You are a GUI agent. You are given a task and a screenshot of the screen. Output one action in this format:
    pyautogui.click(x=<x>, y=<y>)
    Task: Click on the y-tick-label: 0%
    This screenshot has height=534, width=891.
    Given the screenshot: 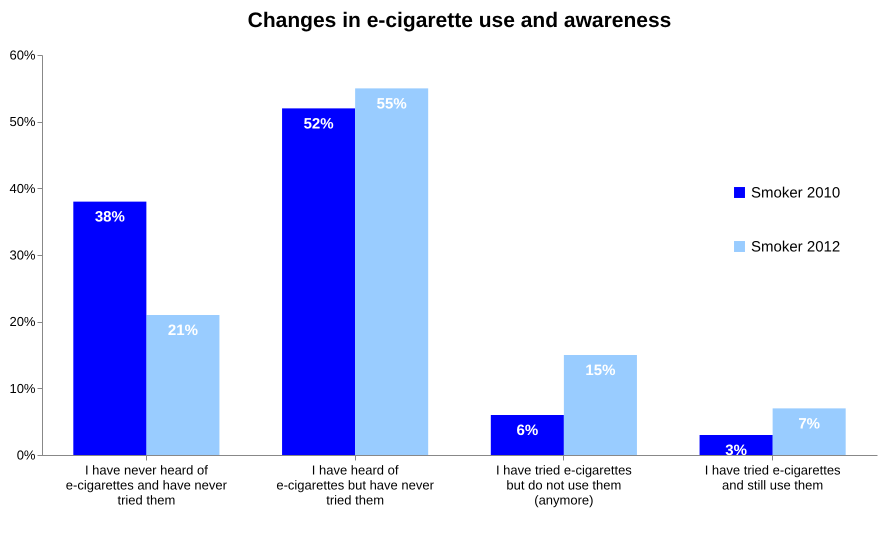 What is the action you would take?
    pyautogui.click(x=26, y=455)
    